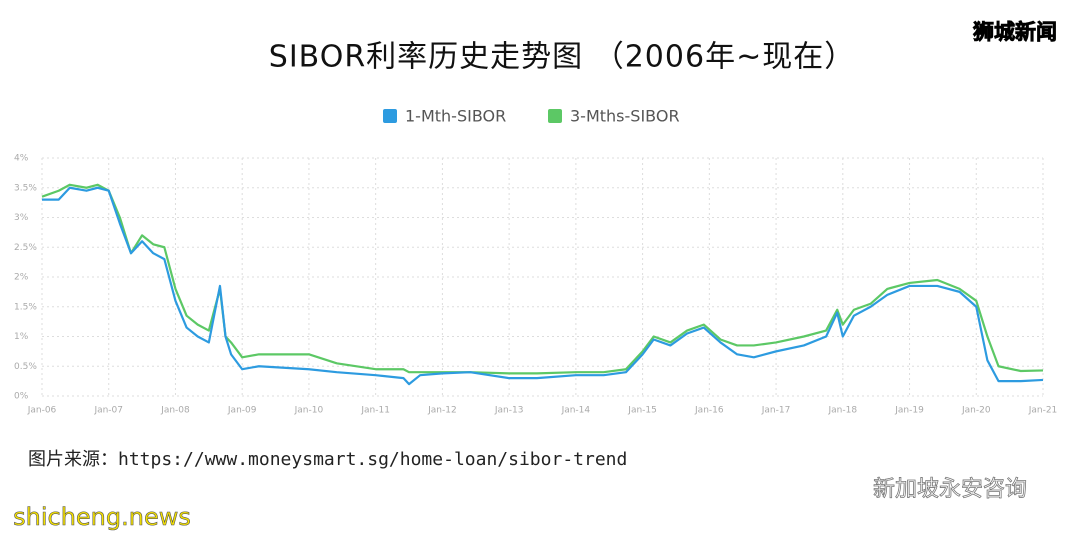  What do you see at coordinates (576, 411) in the screenshot?
I see `x-tick-label: Jan-14` at bounding box center [576, 411].